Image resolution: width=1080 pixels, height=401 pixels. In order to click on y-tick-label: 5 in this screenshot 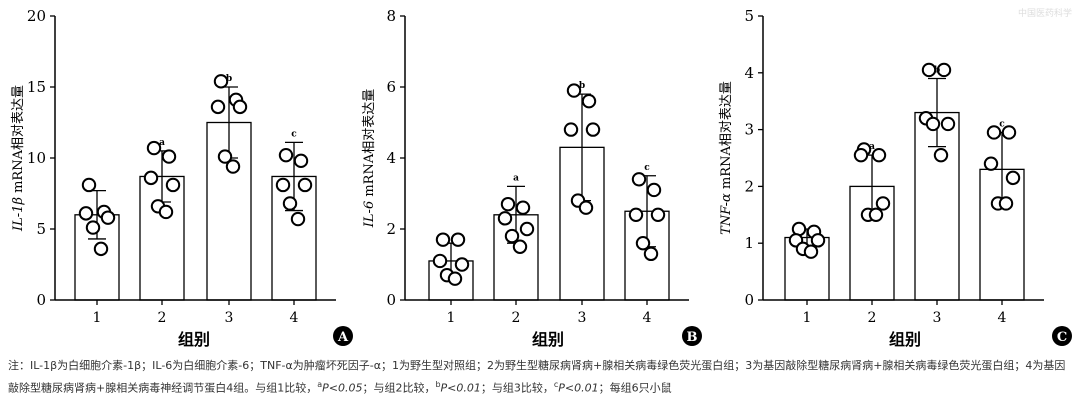, I will do `click(749, 16)`.